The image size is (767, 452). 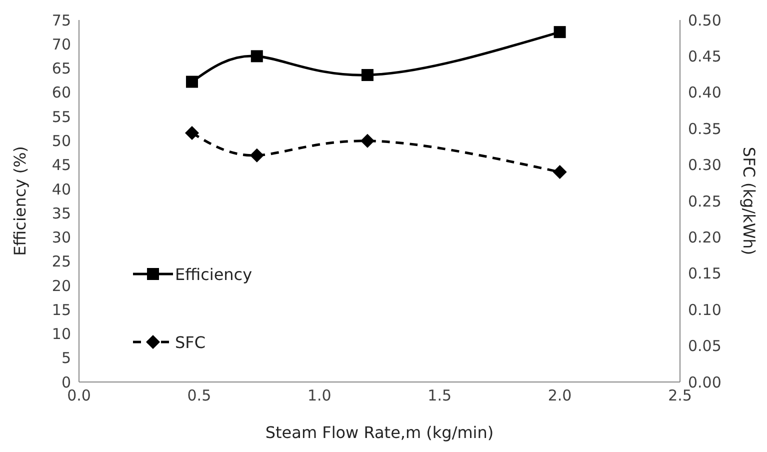 I want to click on y2-tick-label: 0.30, so click(x=705, y=165).